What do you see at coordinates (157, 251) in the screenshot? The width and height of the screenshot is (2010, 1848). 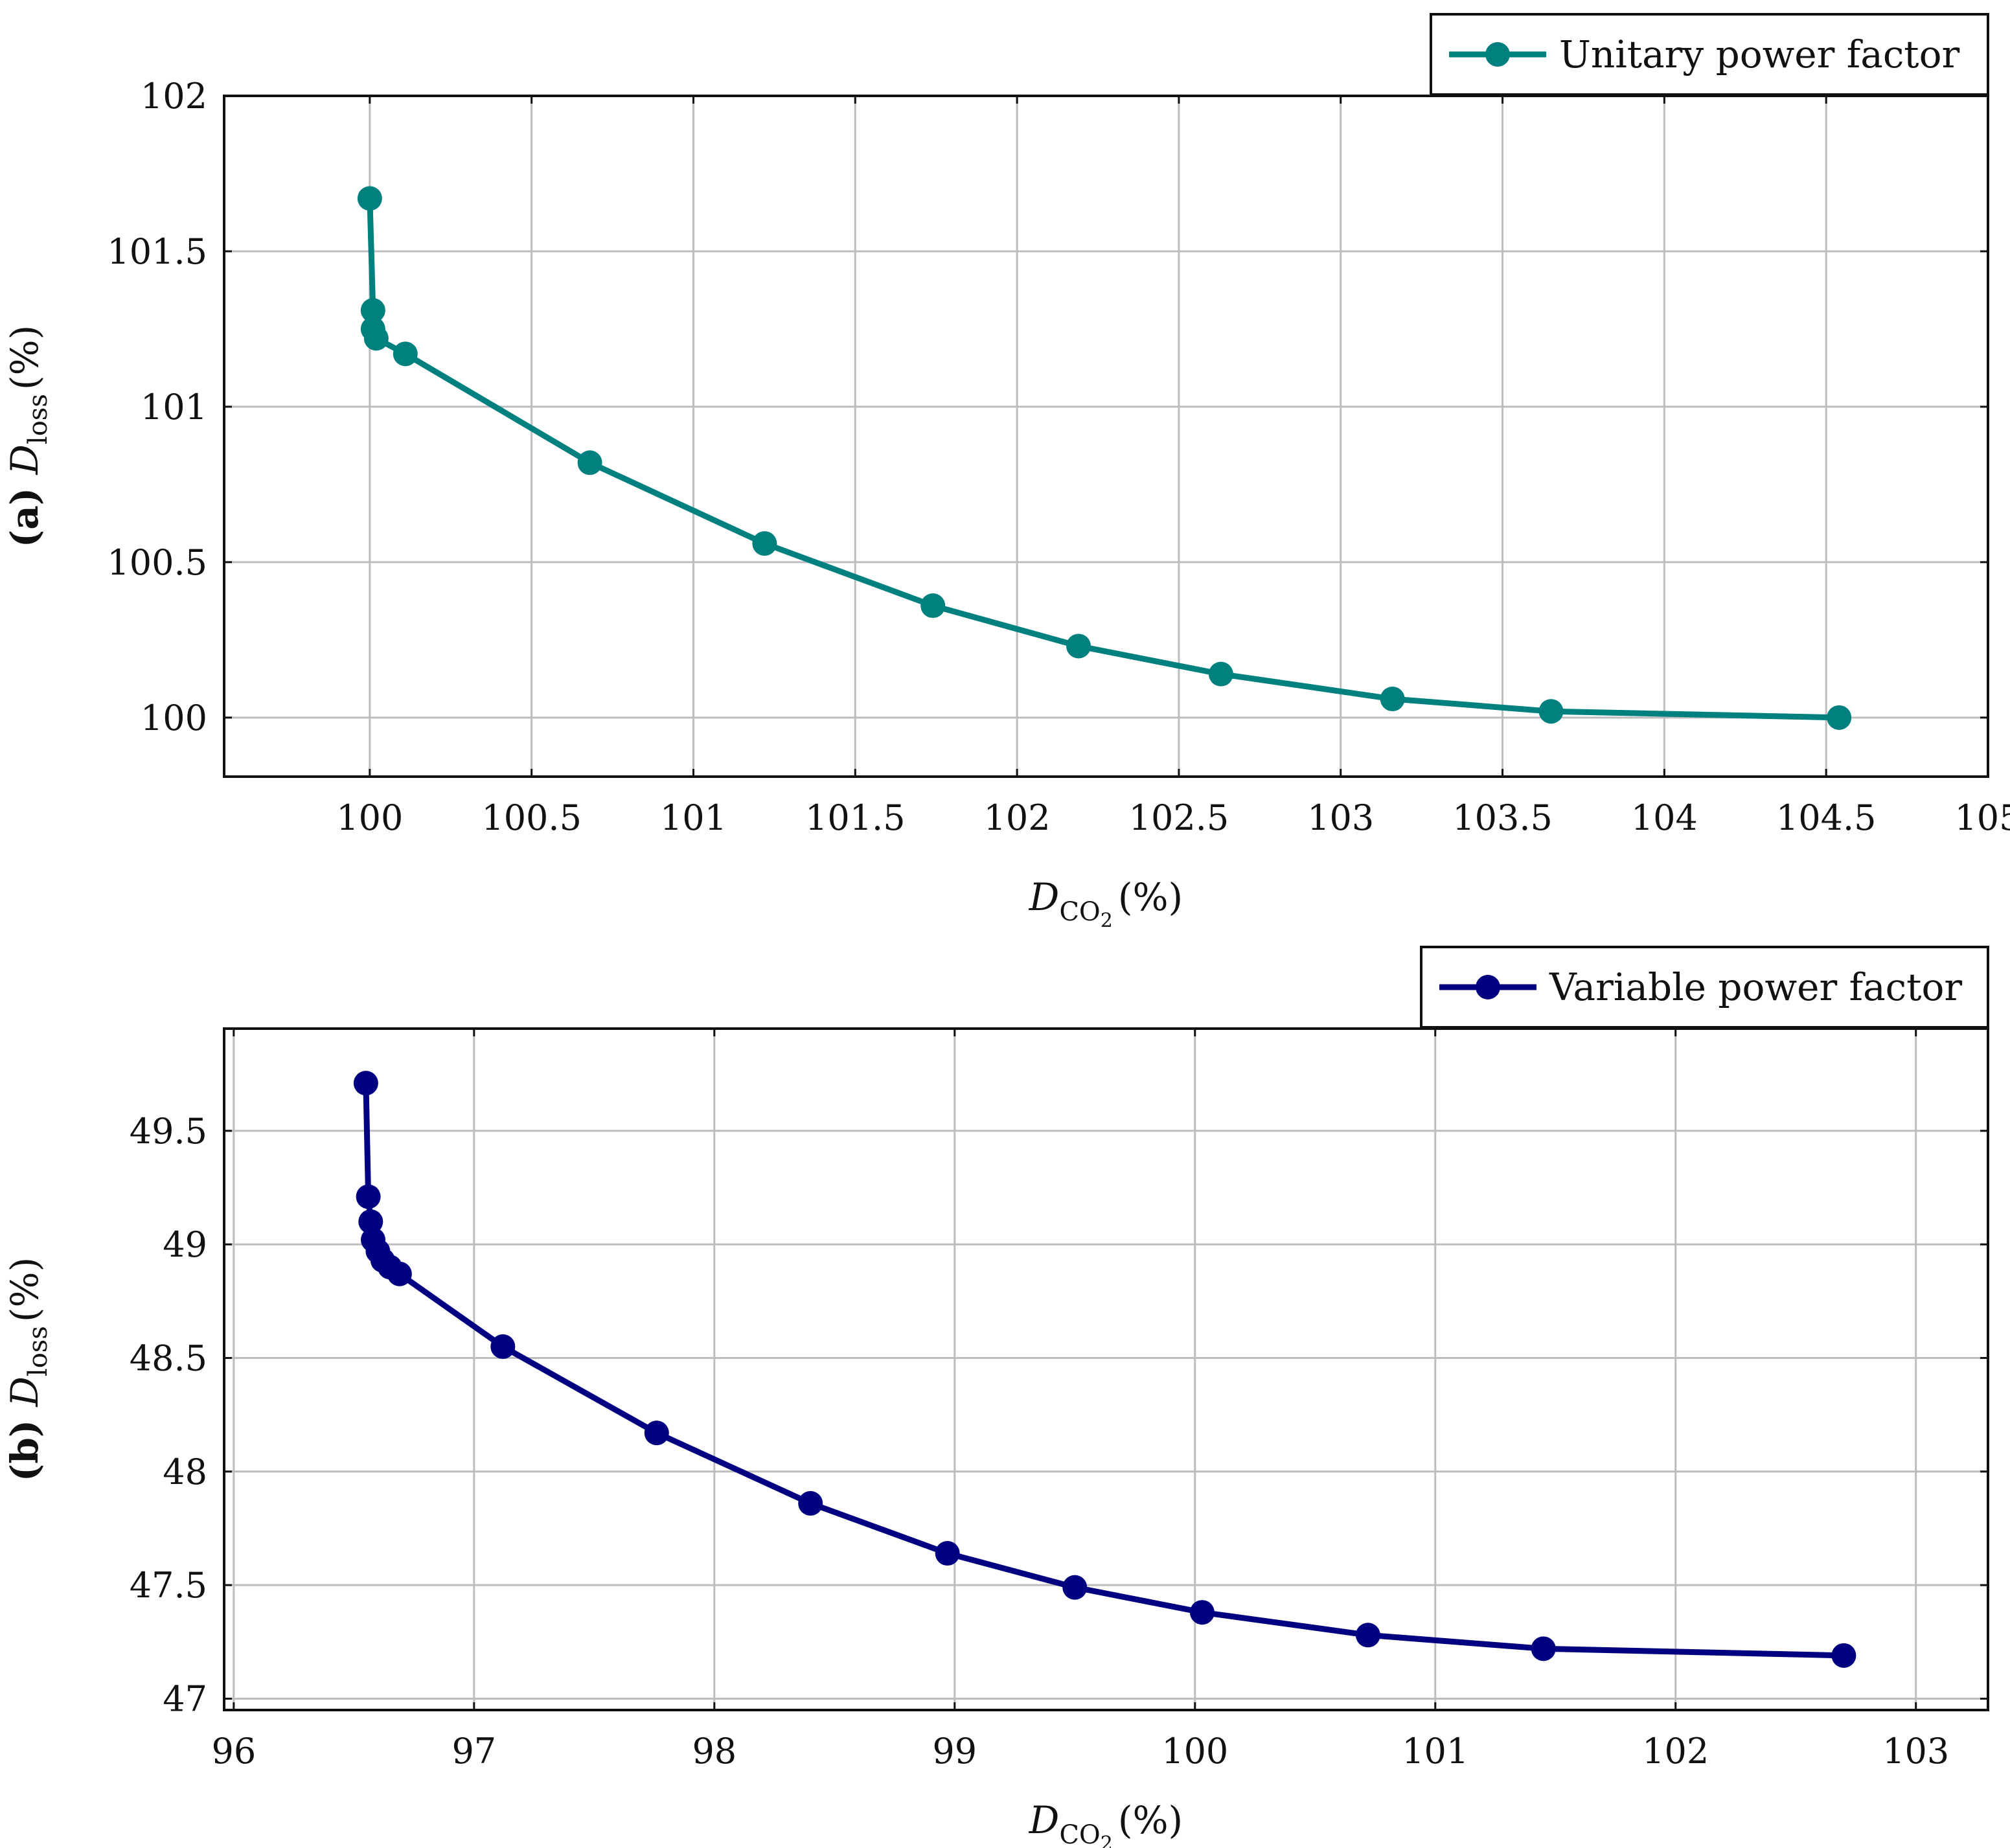 I see `panel-a-y-tick-label: 101.5` at bounding box center [157, 251].